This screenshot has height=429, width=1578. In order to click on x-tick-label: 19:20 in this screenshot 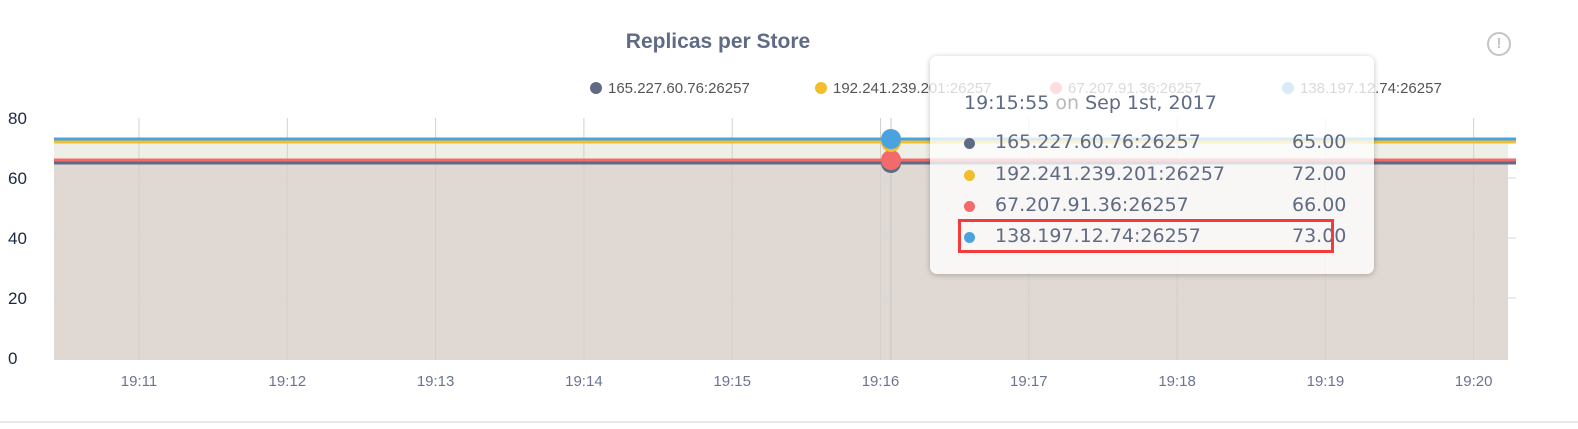, I will do `click(1474, 381)`.